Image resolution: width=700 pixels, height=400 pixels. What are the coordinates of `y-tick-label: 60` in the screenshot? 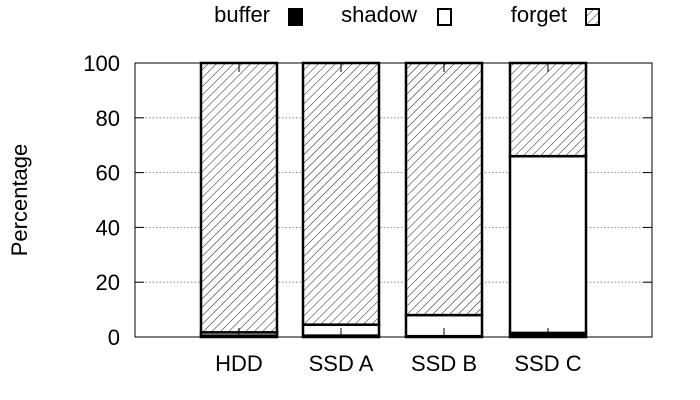 It's located at (108, 173).